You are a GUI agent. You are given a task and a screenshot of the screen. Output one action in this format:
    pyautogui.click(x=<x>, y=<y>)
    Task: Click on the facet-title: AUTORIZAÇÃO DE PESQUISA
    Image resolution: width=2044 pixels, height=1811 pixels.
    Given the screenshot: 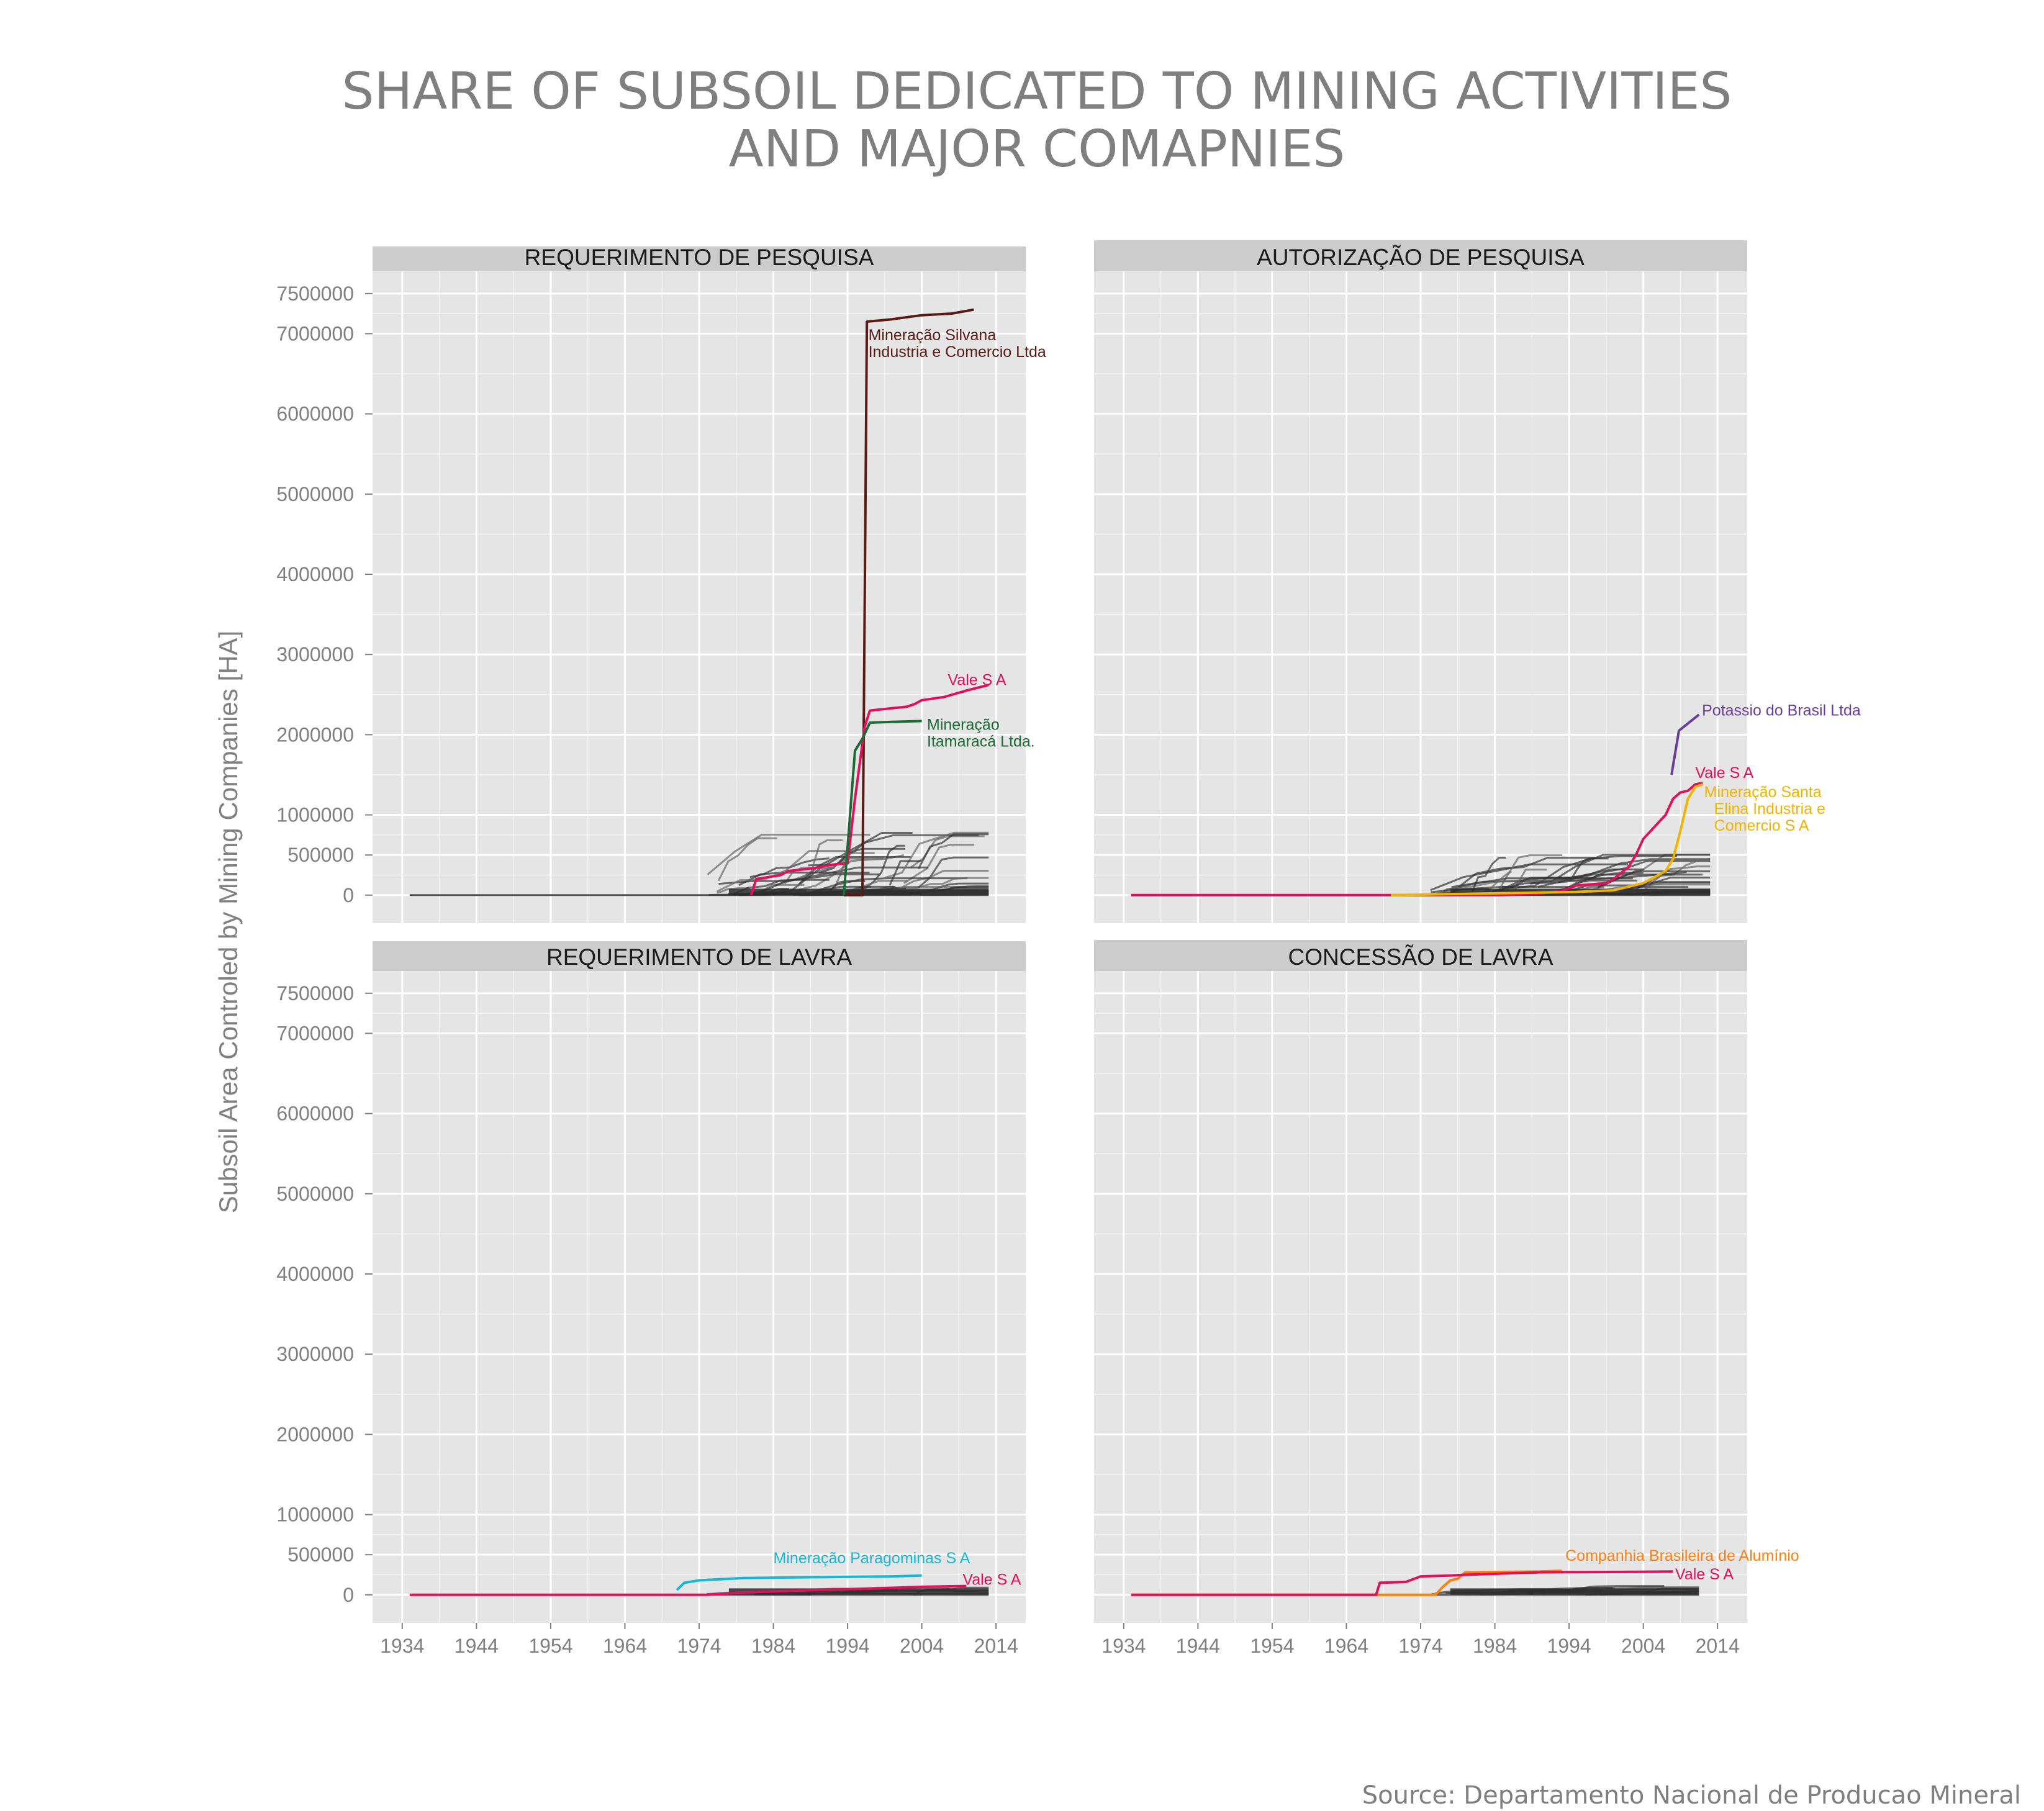 What is the action you would take?
    pyautogui.click(x=1421, y=257)
    